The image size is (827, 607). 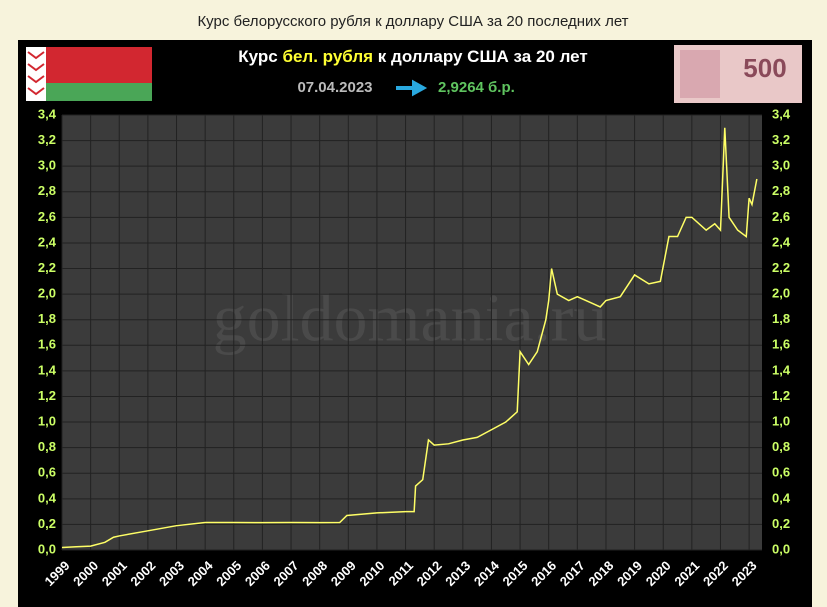 I want to click on y-tick-label: 3,2, so click(x=47, y=139).